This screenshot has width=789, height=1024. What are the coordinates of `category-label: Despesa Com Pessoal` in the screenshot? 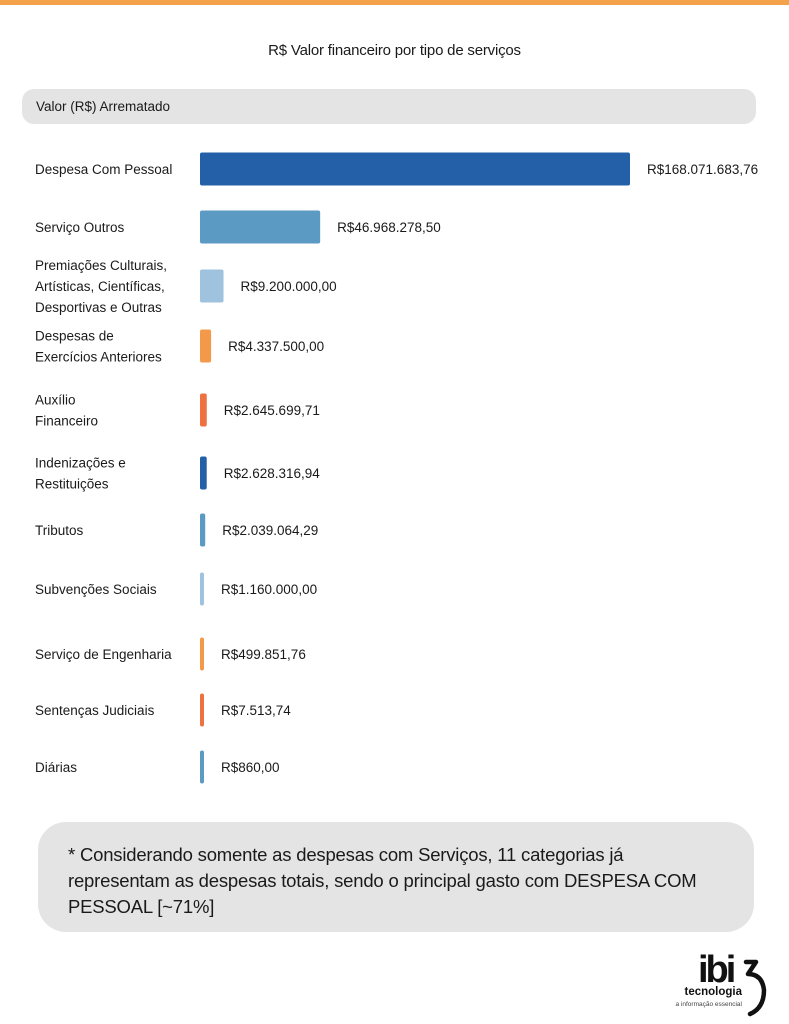 It's located at (103, 169).